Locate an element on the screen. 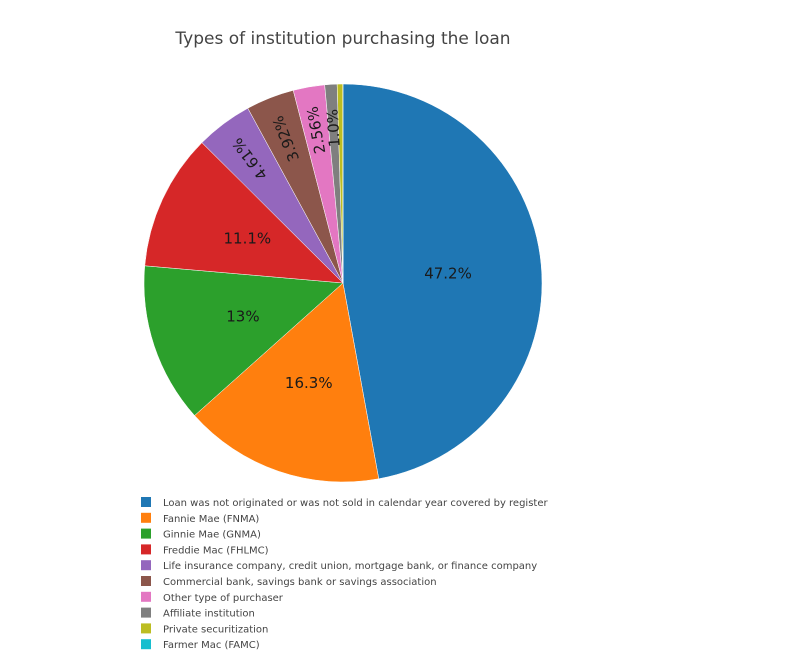 This screenshot has height=667, width=794. legend-label: Farmer Mac (FAMC) is located at coordinates (211, 645).